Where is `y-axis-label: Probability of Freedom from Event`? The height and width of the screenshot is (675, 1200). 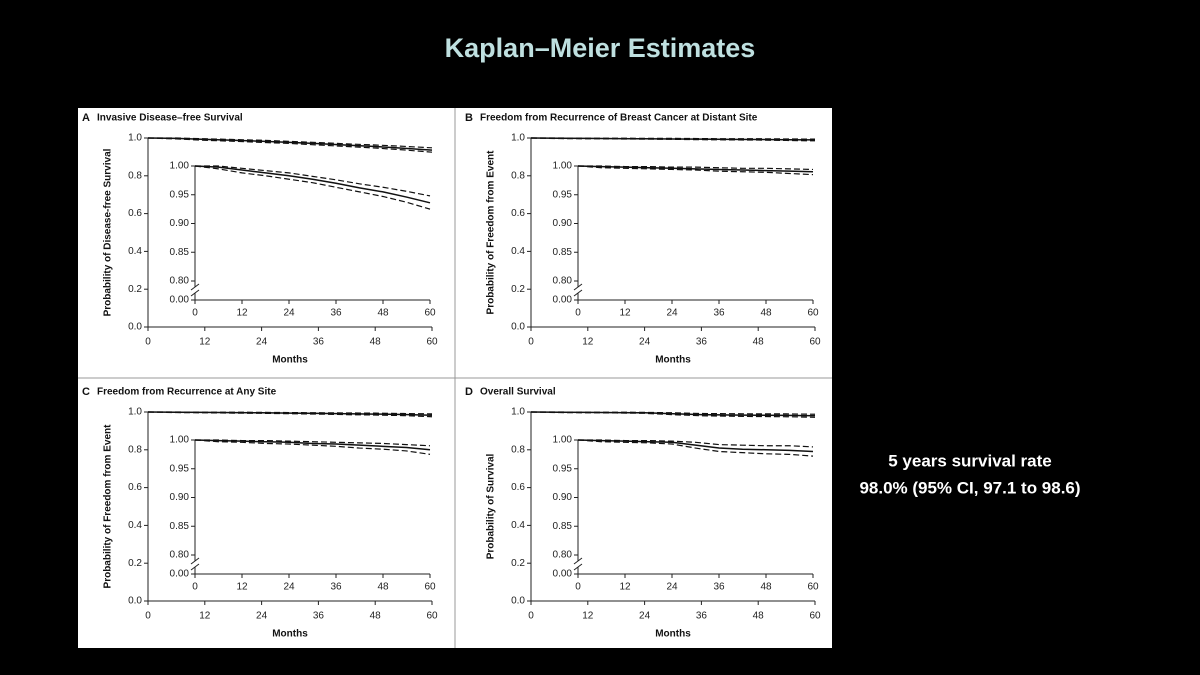 y-axis-label: Probability of Freedom from Event is located at coordinates (491, 232).